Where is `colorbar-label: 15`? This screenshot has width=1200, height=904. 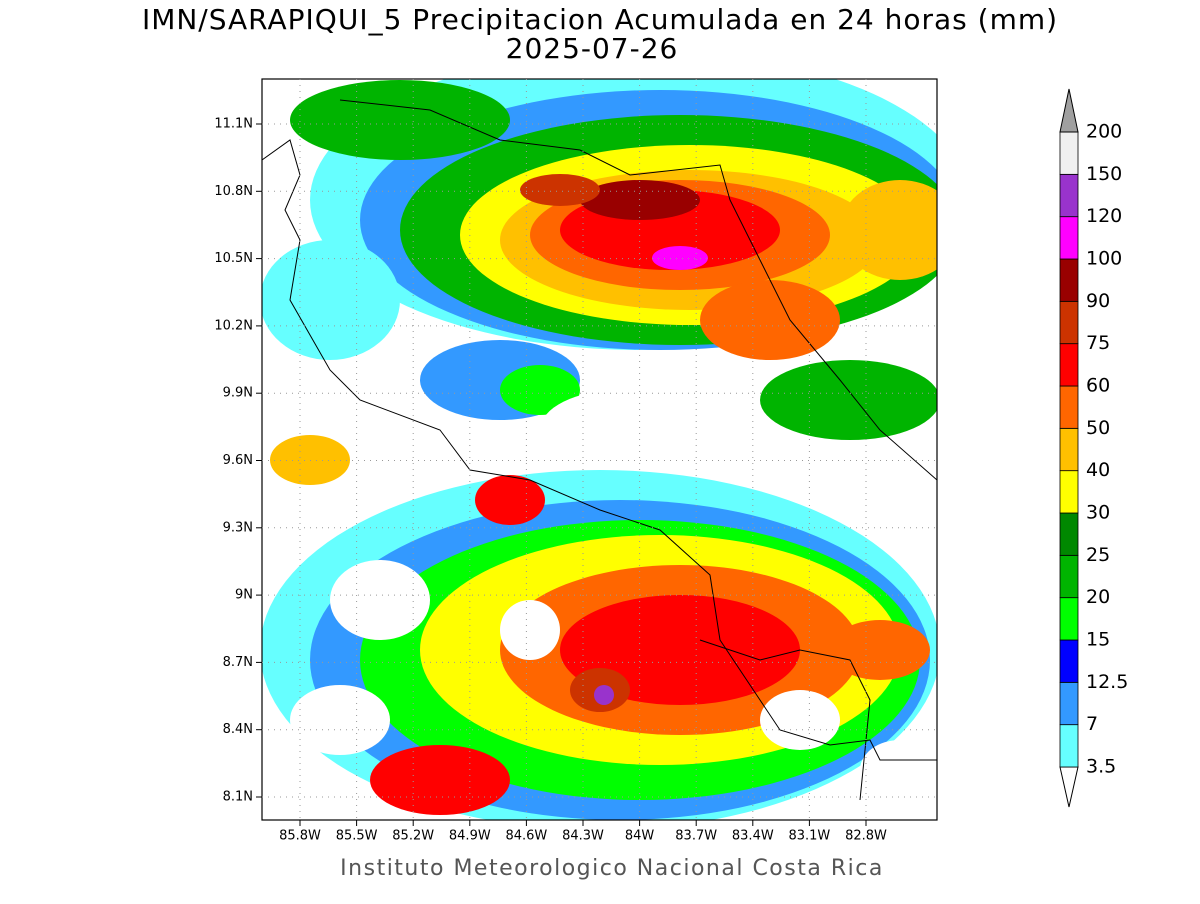
colorbar-label: 15 is located at coordinates (1098, 640).